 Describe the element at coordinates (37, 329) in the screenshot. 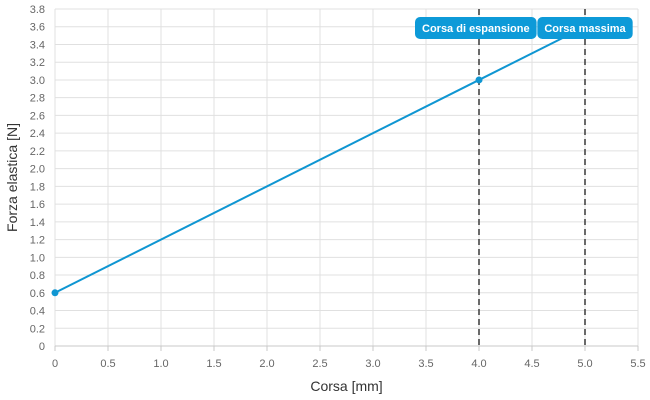

I see `y-tick-label: 0.2` at that location.